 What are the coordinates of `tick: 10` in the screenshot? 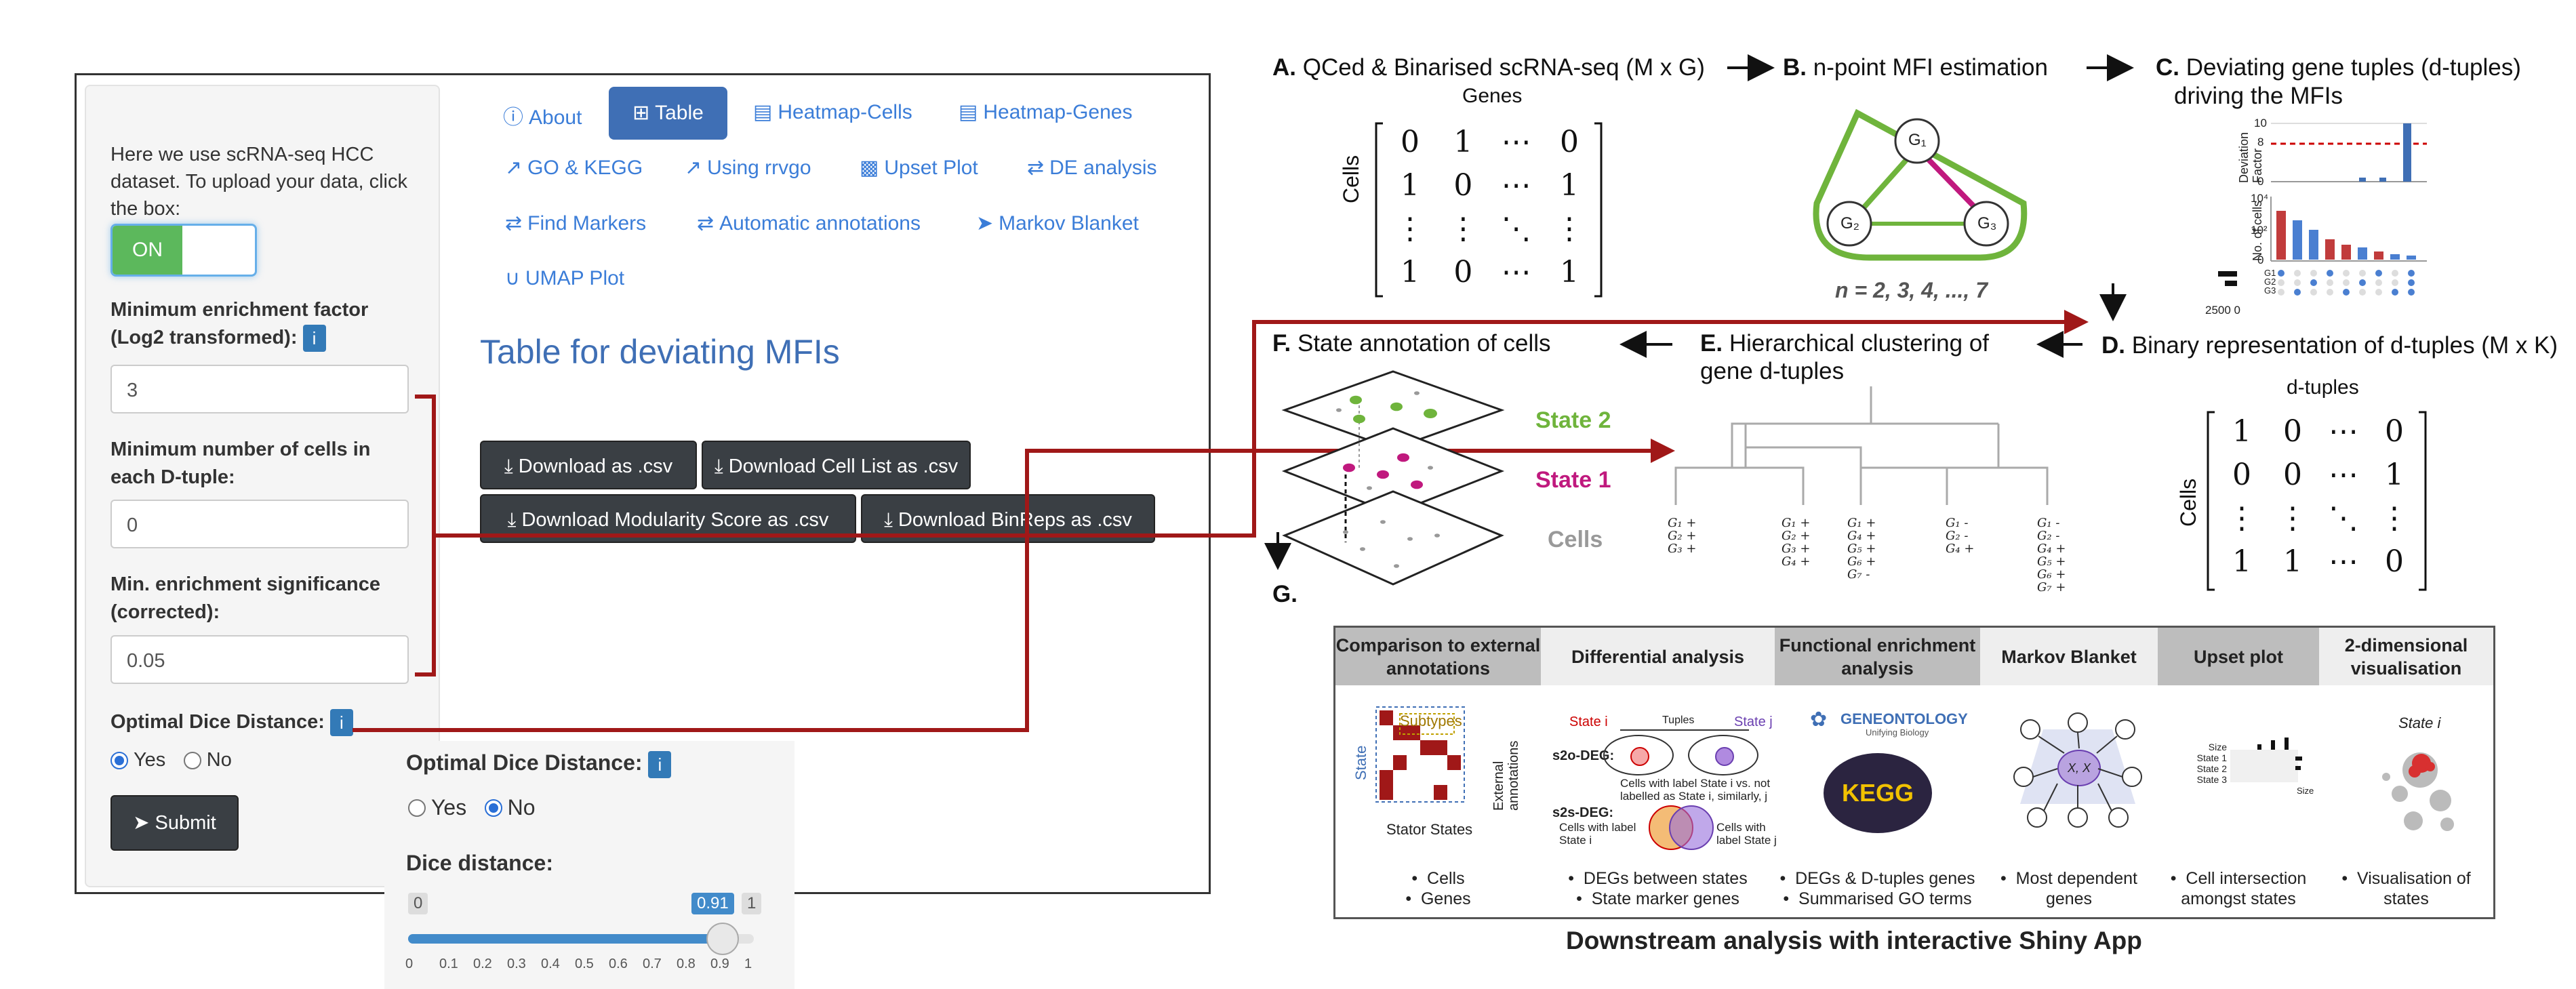 It's located at (2260, 123).